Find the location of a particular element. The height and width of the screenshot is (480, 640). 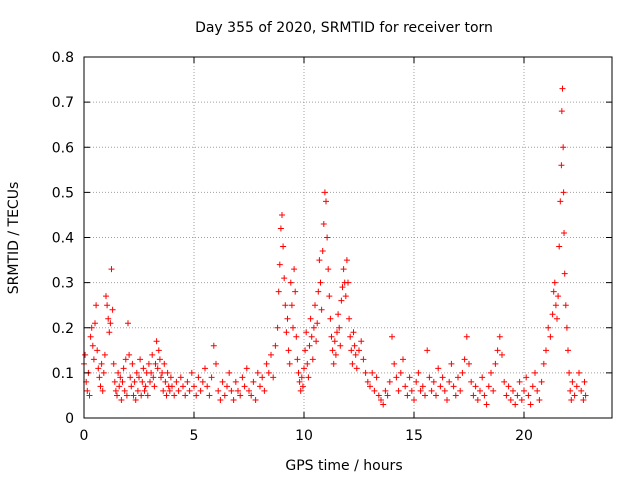

y-tick-label: 0.5 is located at coordinates (63, 193).